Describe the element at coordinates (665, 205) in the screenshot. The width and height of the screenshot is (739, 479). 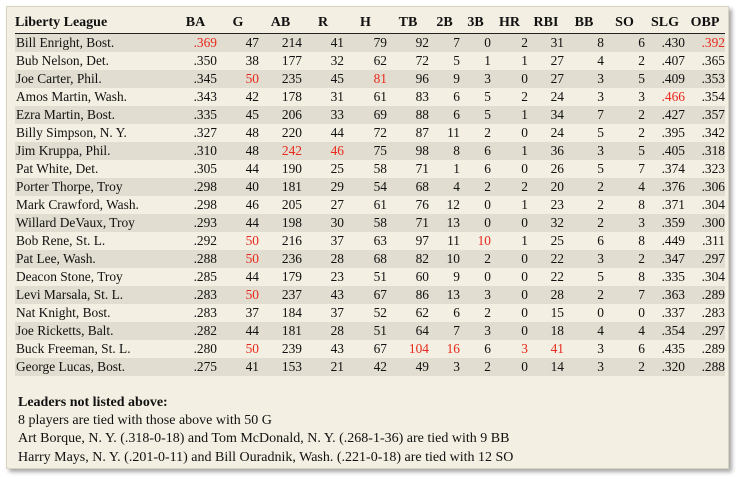
I see `stat-cell-slg: .371` at that location.